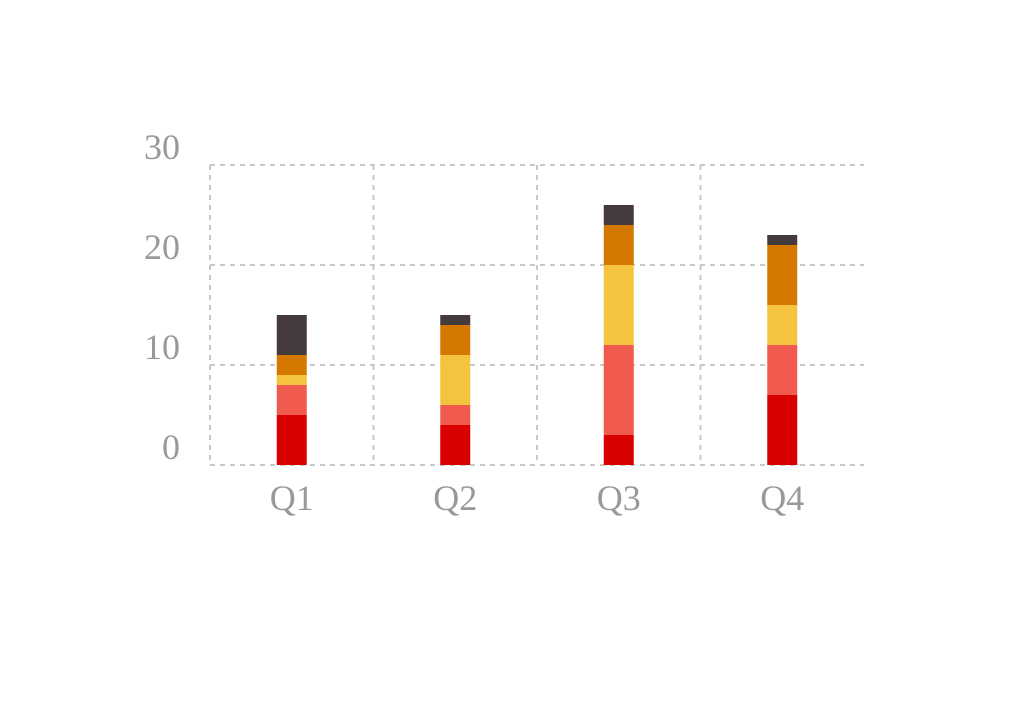  Describe the element at coordinates (537, 498) in the screenshot. I see `x-axis-tick-labels: Q1 Q2 Q3 Q4` at that location.